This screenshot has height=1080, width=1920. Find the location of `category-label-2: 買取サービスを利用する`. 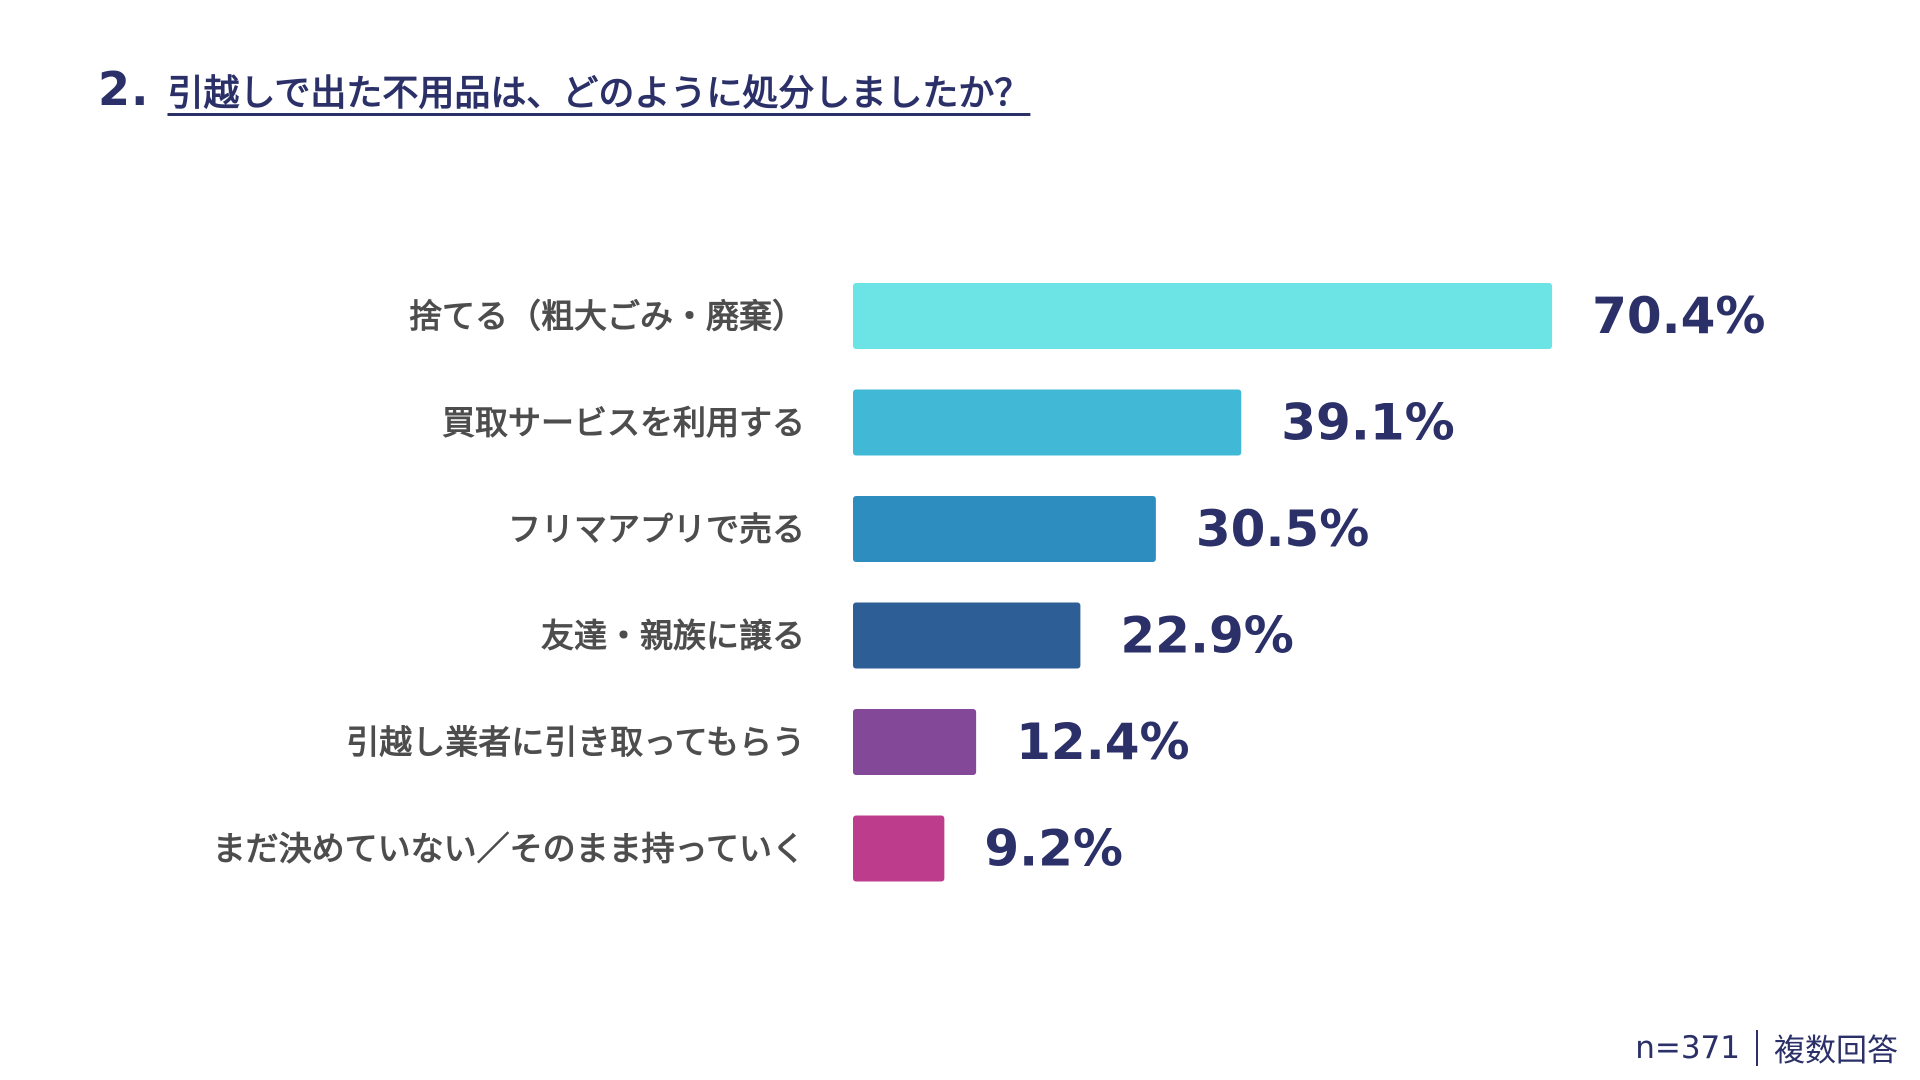

category-label-2: 買取サービスを利用する is located at coordinates (623, 422).